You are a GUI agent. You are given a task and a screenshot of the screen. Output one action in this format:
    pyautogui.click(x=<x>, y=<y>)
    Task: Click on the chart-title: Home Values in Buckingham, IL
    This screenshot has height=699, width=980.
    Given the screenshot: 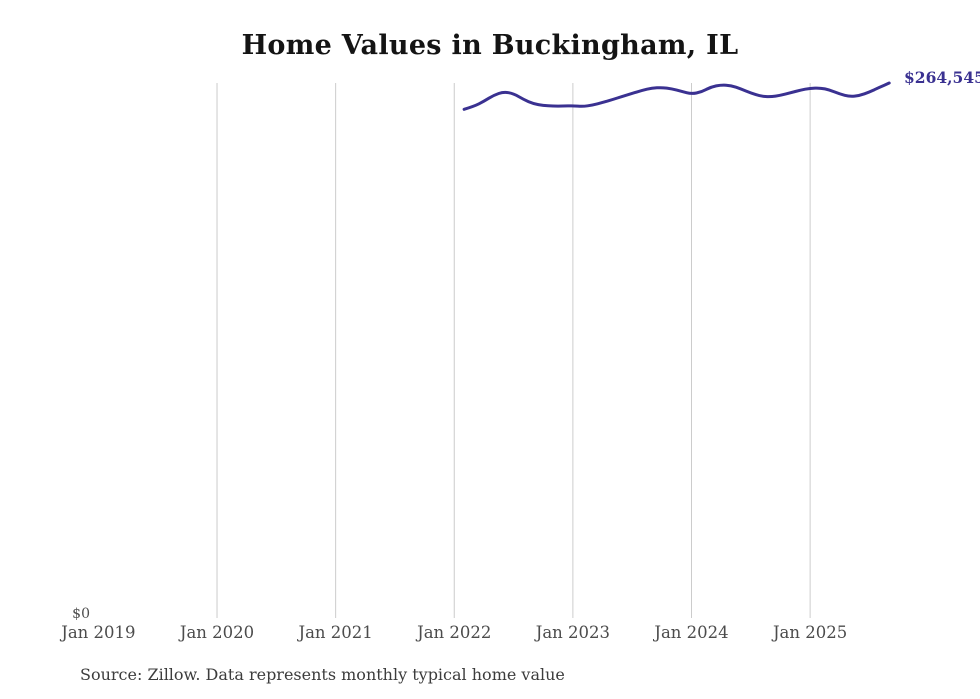 What is the action you would take?
    pyautogui.click(x=490, y=45)
    